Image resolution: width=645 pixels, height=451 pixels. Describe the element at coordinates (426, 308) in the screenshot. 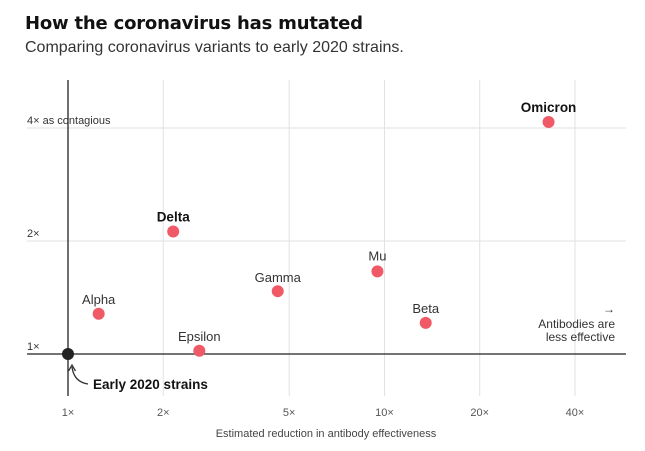

I see `point-label-beta: Beta` at that location.